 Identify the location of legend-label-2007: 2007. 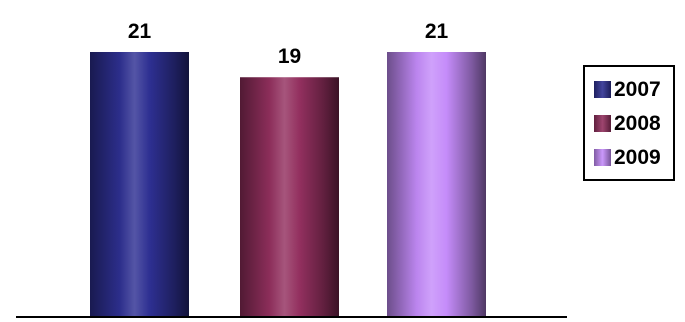
(637, 89).